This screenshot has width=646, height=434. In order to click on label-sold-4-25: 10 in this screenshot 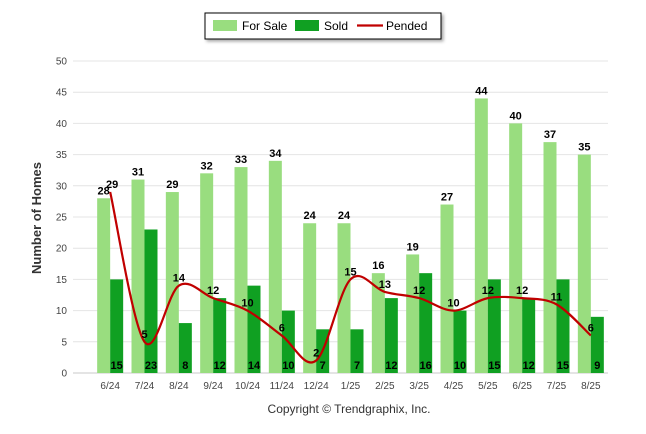, I will do `click(460, 366)`.